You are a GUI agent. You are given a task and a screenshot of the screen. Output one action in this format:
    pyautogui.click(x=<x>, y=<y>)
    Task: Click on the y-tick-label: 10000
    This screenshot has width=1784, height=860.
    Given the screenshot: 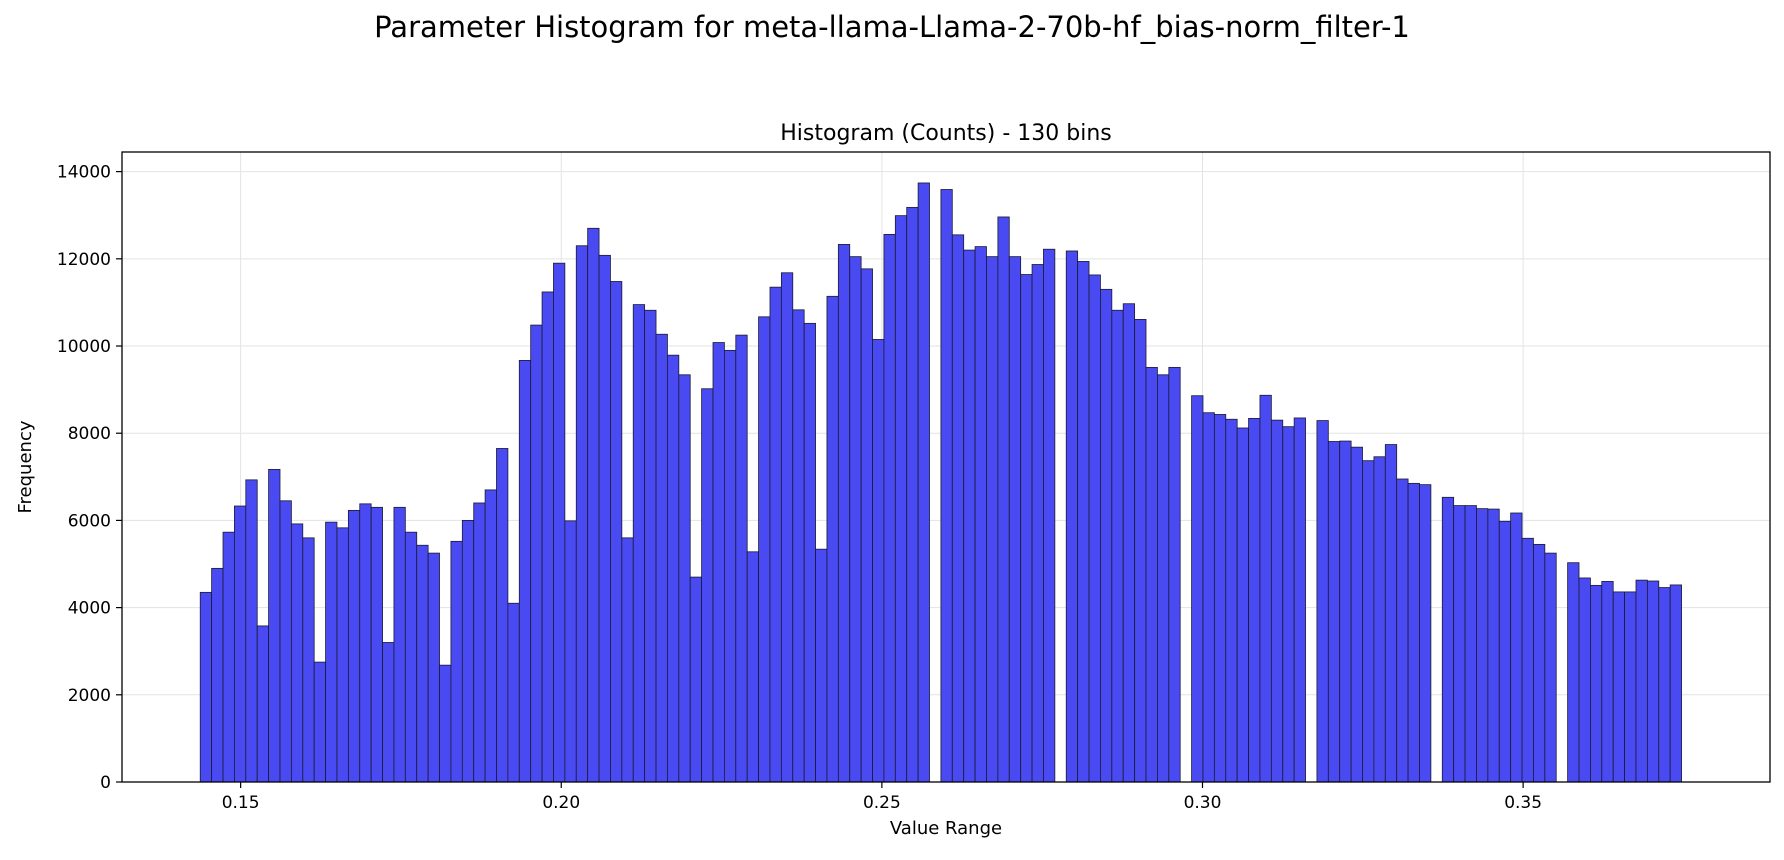 What is the action you would take?
    pyautogui.click(x=84, y=347)
    